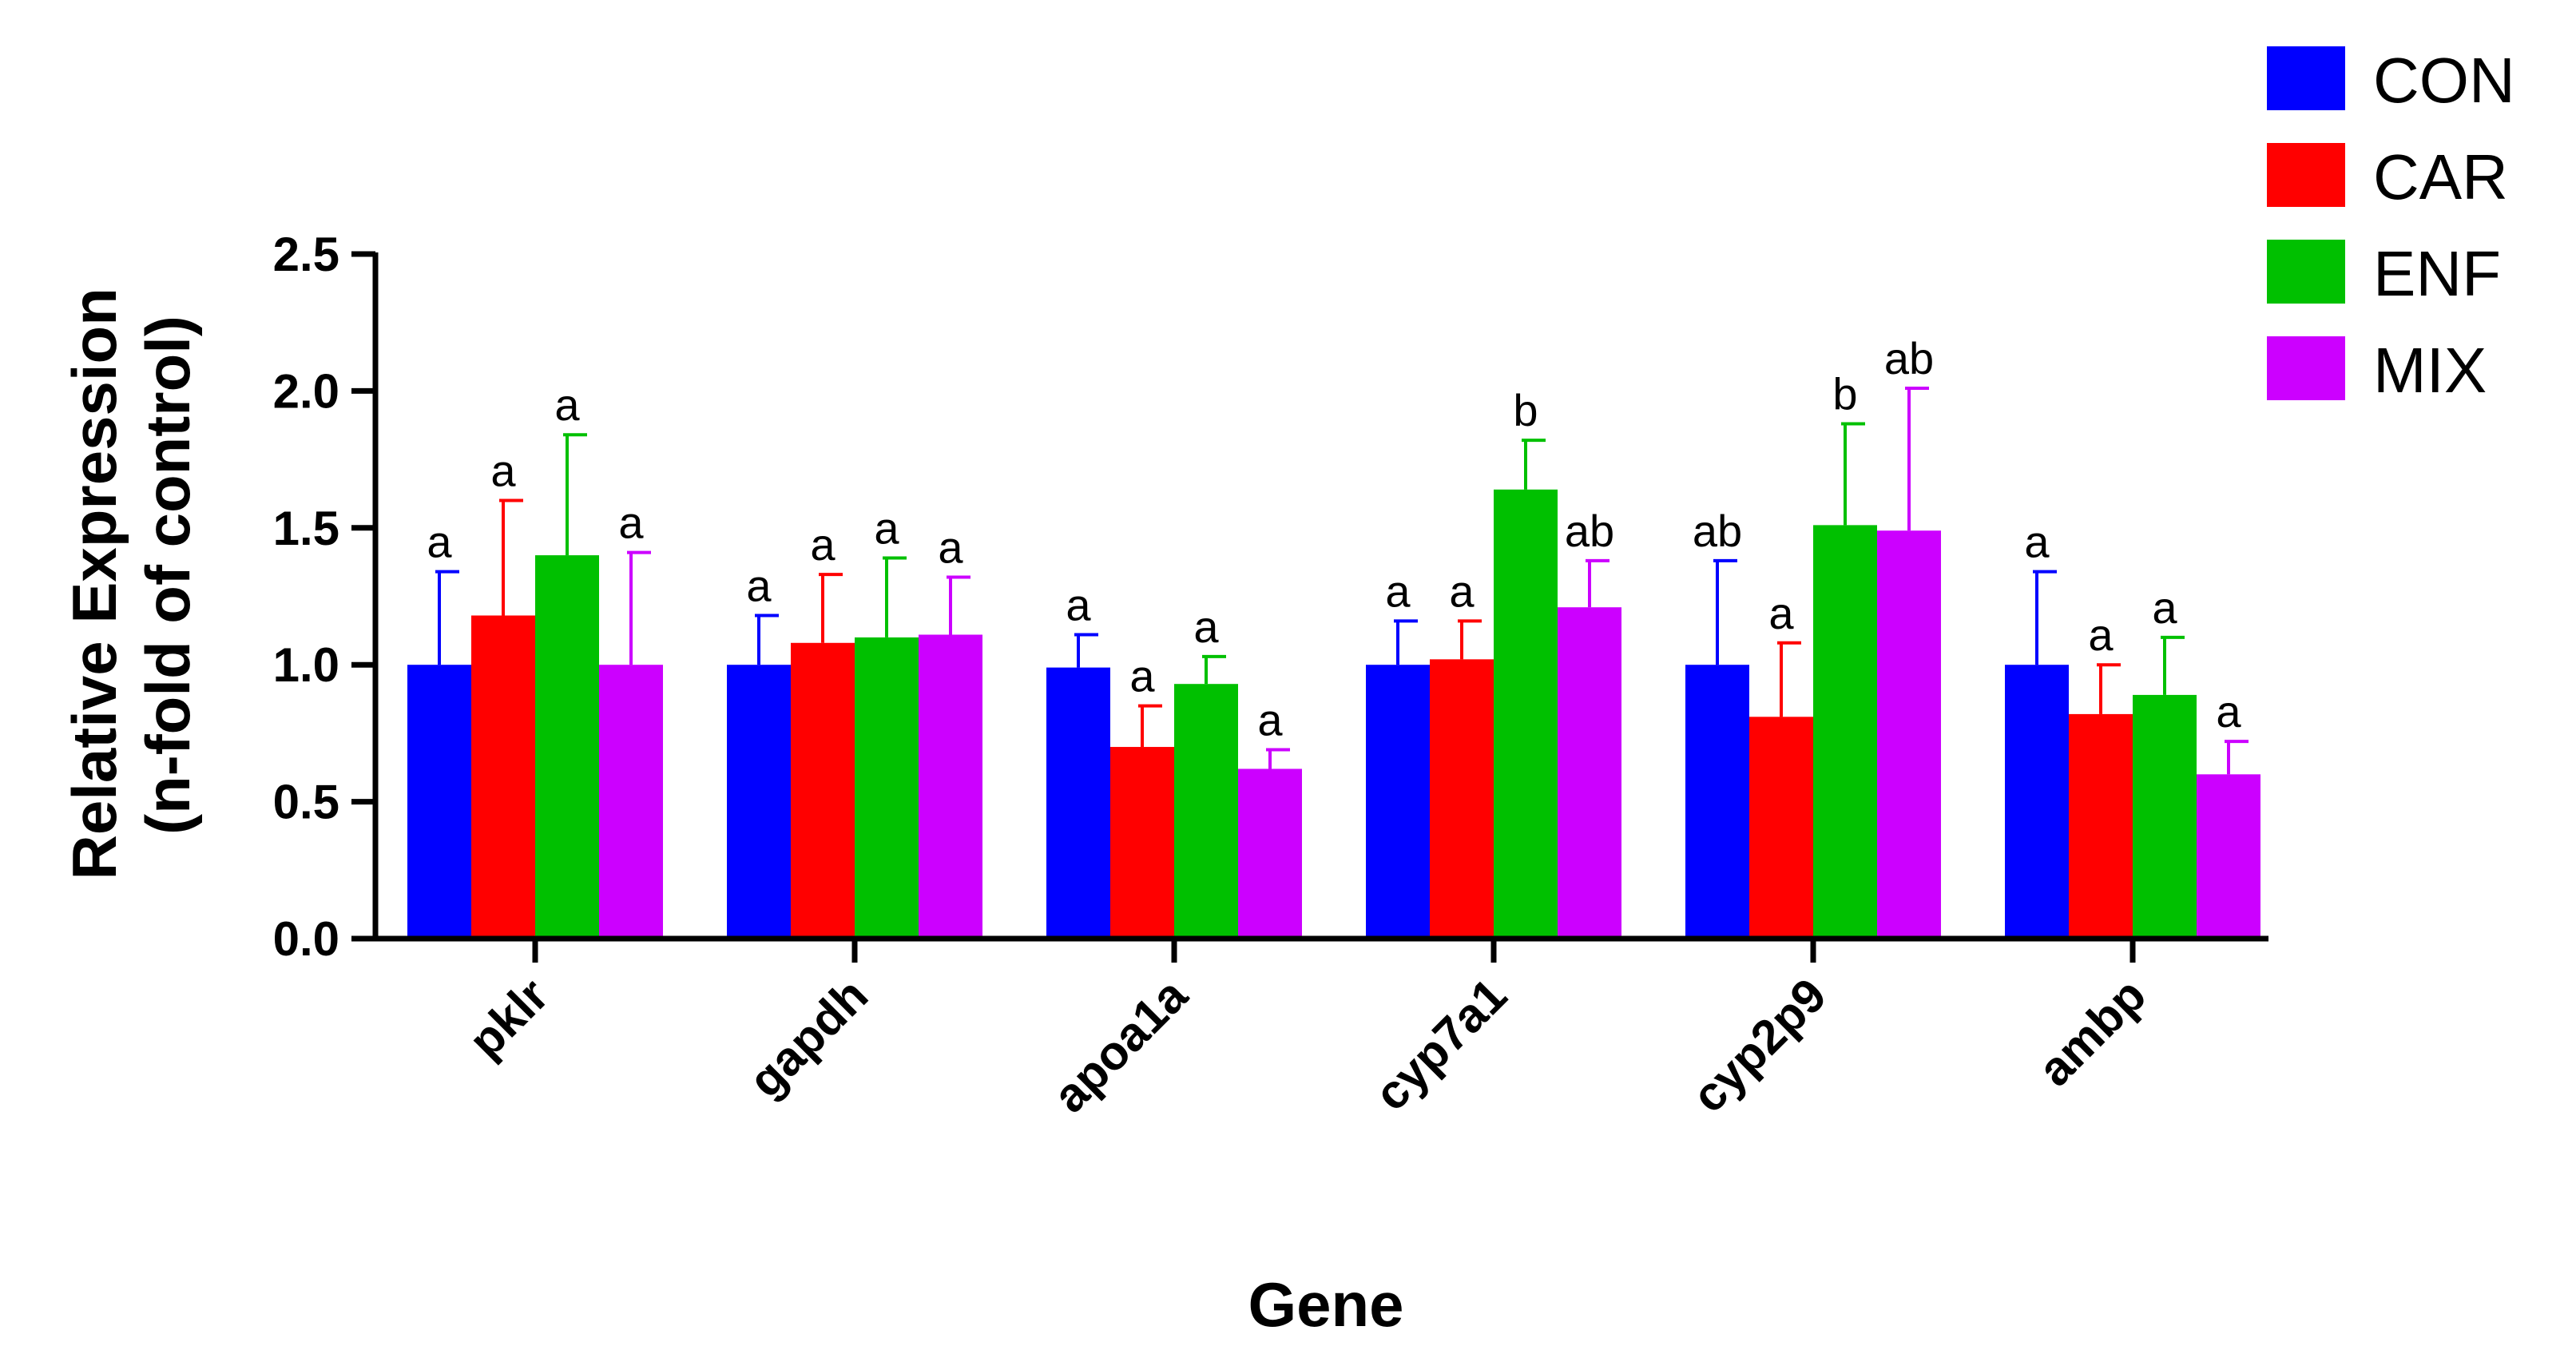 This screenshot has width=2576, height=1370. I want to click on legend: CON CAR ENF MIX, so click(2391, 225).